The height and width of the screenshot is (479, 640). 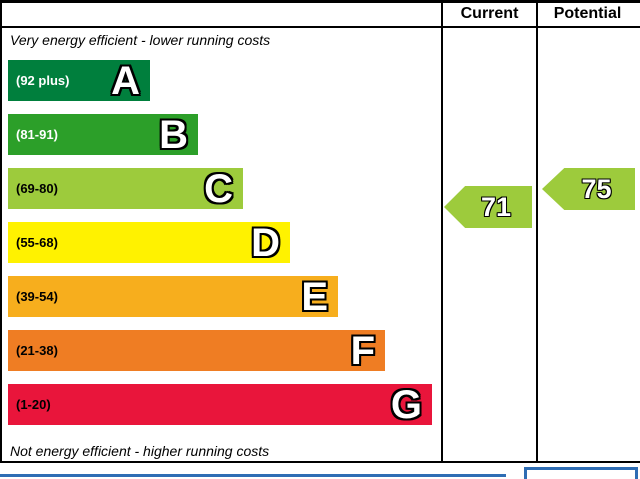 I want to click on band-letter-e: E, so click(x=314, y=296).